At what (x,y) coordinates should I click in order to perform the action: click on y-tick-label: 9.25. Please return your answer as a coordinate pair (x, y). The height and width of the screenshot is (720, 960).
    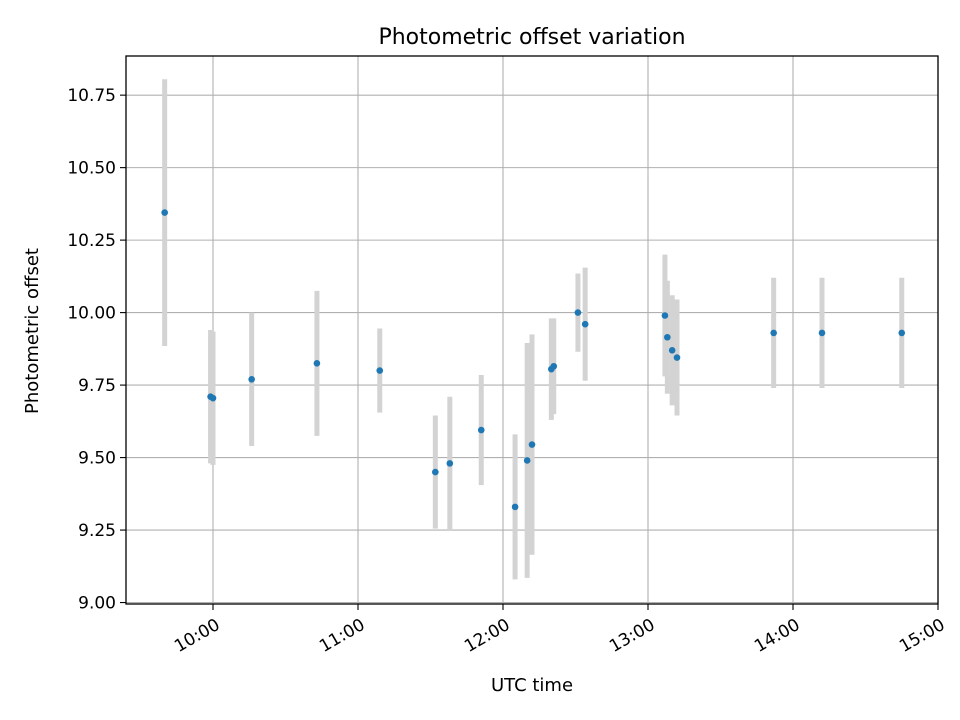
    Looking at the image, I should click on (97, 531).